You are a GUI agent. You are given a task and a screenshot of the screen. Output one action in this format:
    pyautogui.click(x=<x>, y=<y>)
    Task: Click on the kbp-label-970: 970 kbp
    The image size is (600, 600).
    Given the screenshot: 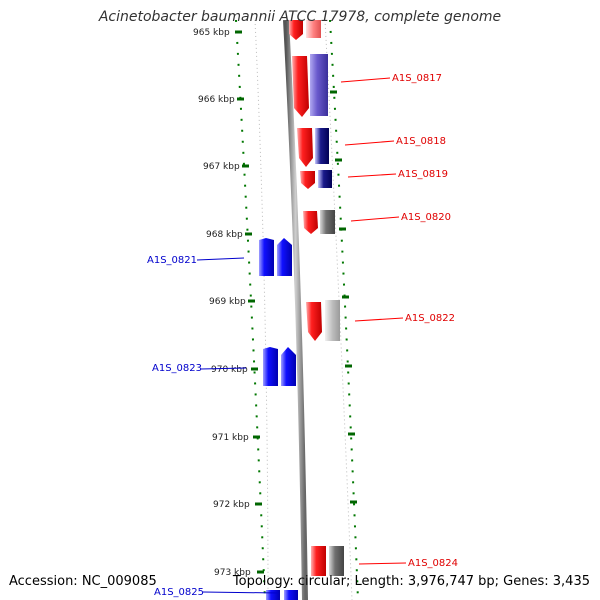 What is the action you would take?
    pyautogui.click(x=229, y=370)
    